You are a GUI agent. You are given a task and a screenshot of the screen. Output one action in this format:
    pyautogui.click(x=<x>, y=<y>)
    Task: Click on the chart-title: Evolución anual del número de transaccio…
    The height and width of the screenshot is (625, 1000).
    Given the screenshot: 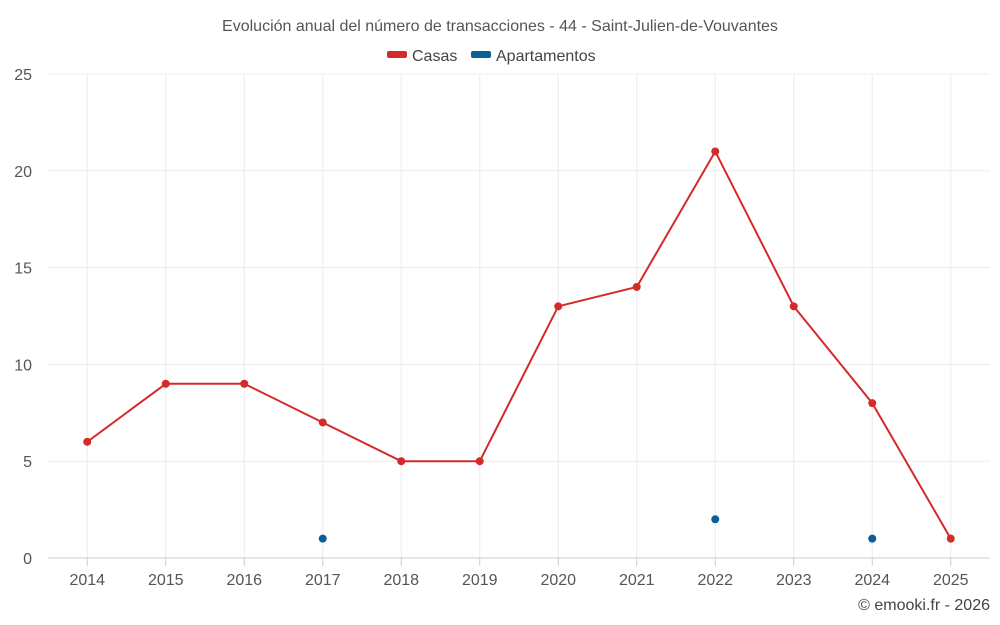 What is the action you would take?
    pyautogui.click(x=500, y=26)
    